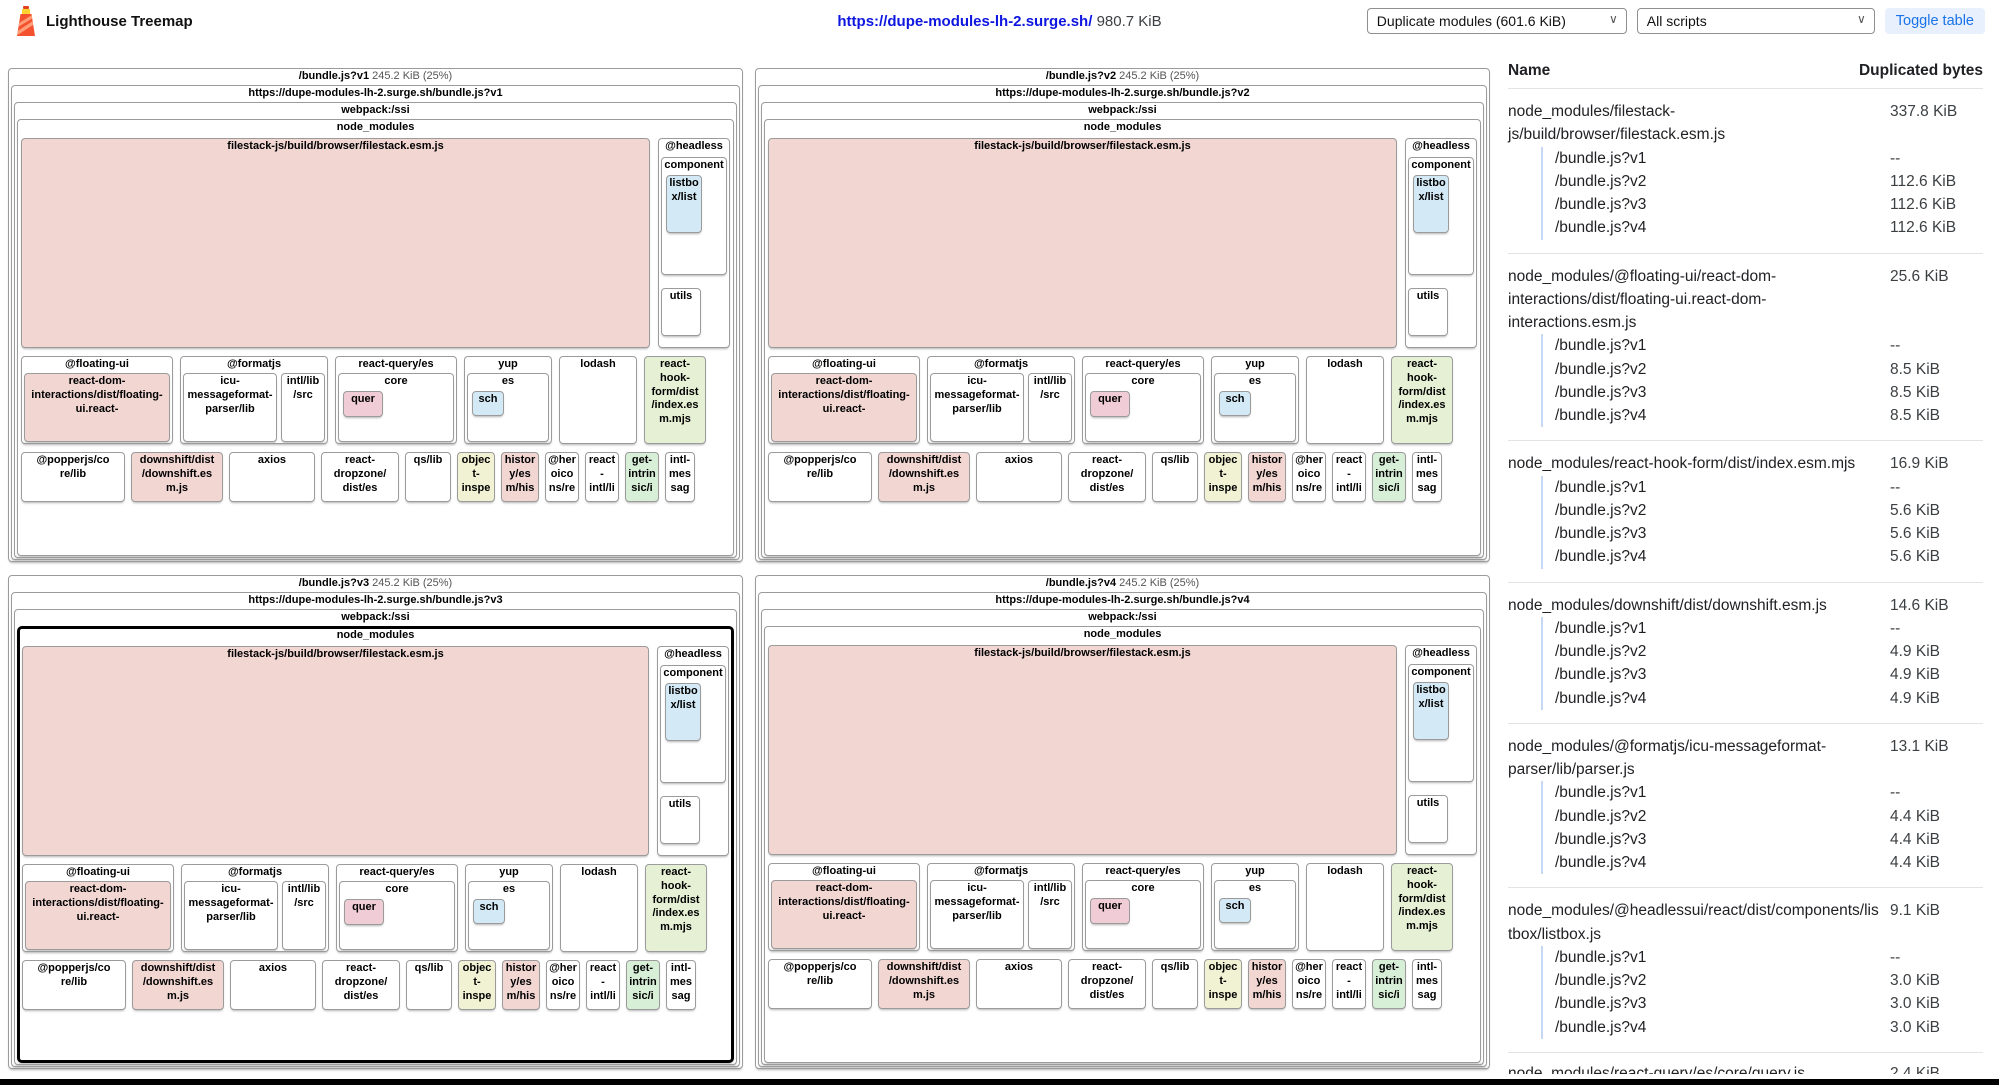 This screenshot has height=1085, width=1999. Describe the element at coordinates (1428, 312) in the screenshot. I see `treemap-node-utils: utils` at that location.